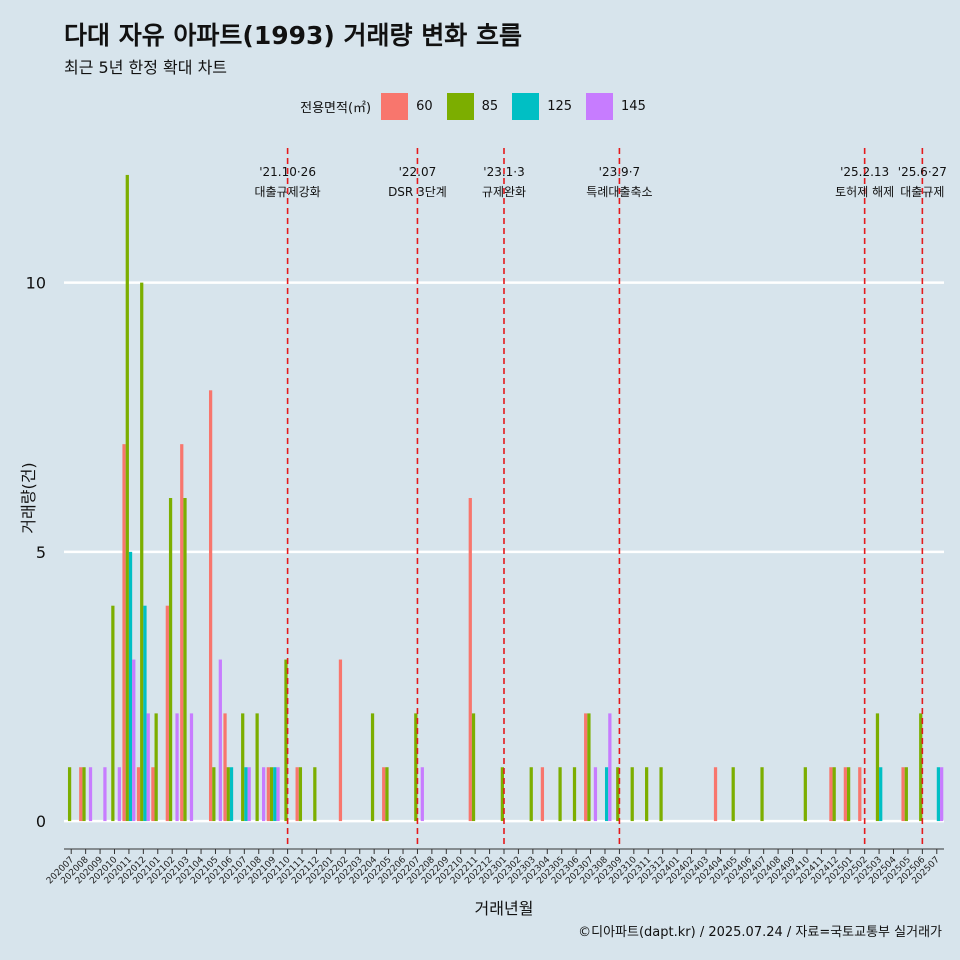  I want to click on event-date-label: '25.6·27, so click(922, 172).